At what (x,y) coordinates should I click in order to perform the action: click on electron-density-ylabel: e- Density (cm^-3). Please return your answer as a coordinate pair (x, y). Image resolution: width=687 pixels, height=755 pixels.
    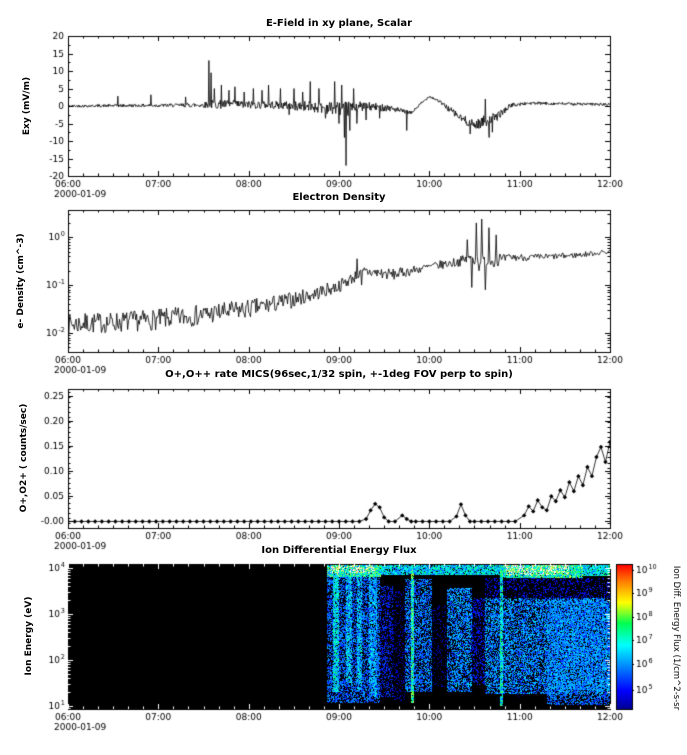
    Looking at the image, I should click on (21, 281).